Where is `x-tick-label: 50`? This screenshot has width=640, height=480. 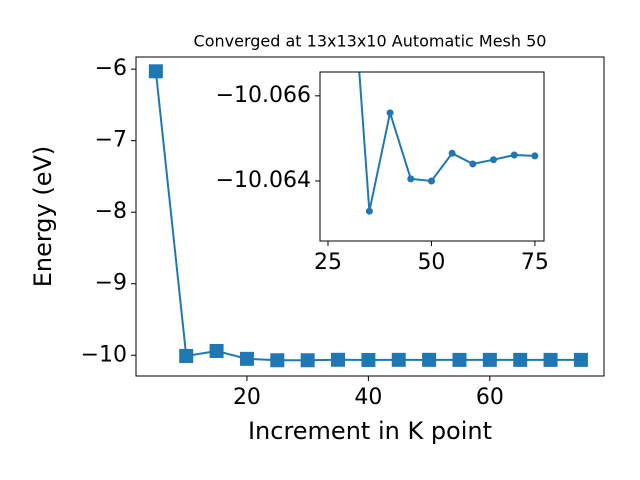
x-tick-label: 50 is located at coordinates (431, 262).